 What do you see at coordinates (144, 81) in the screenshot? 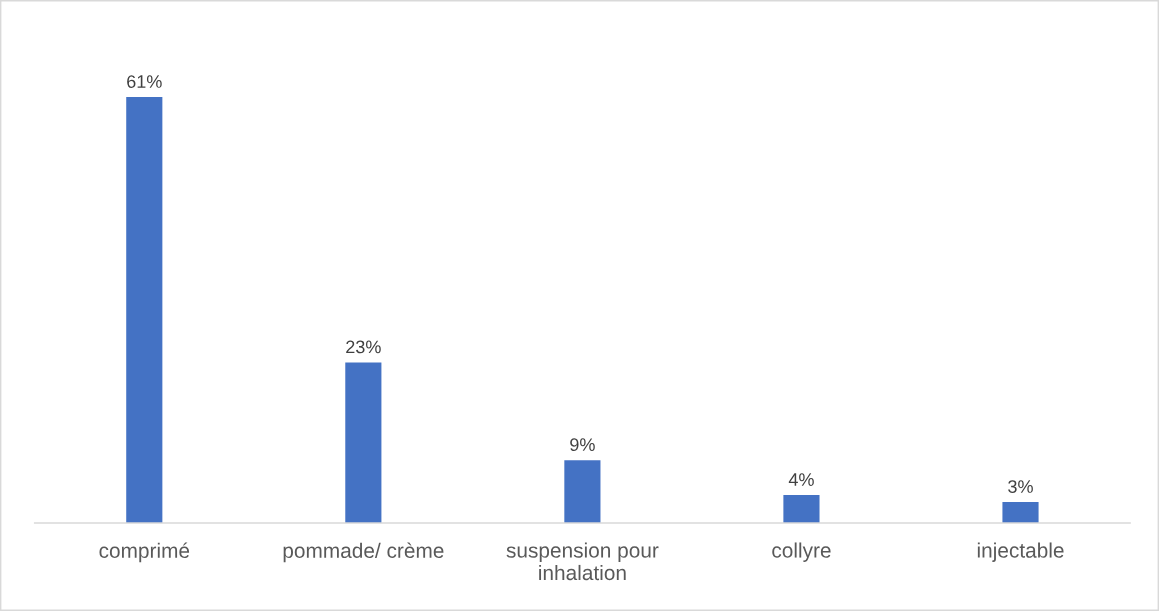
I see `data-label: 61%` at bounding box center [144, 81].